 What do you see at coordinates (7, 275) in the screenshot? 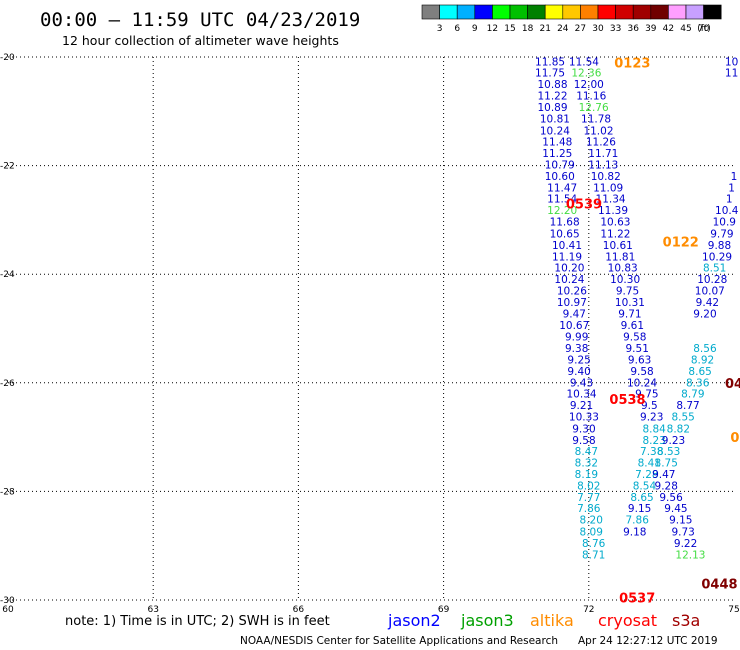
I see `y-tick-label: -24` at bounding box center [7, 275].